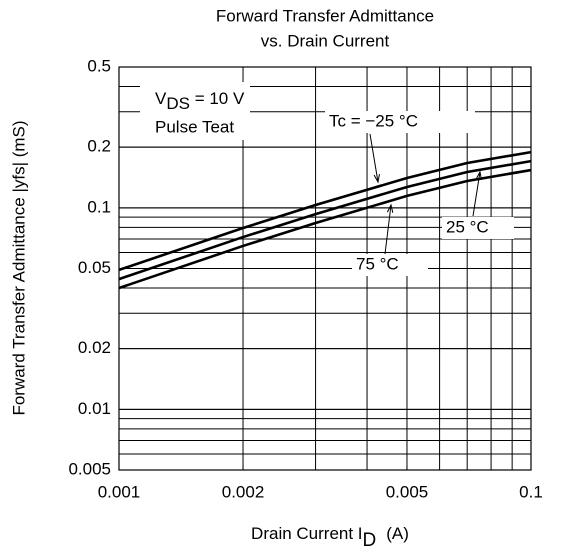 The image size is (562, 555). What do you see at coordinates (119, 491) in the screenshot?
I see `x-tick-label: 0.001` at bounding box center [119, 491].